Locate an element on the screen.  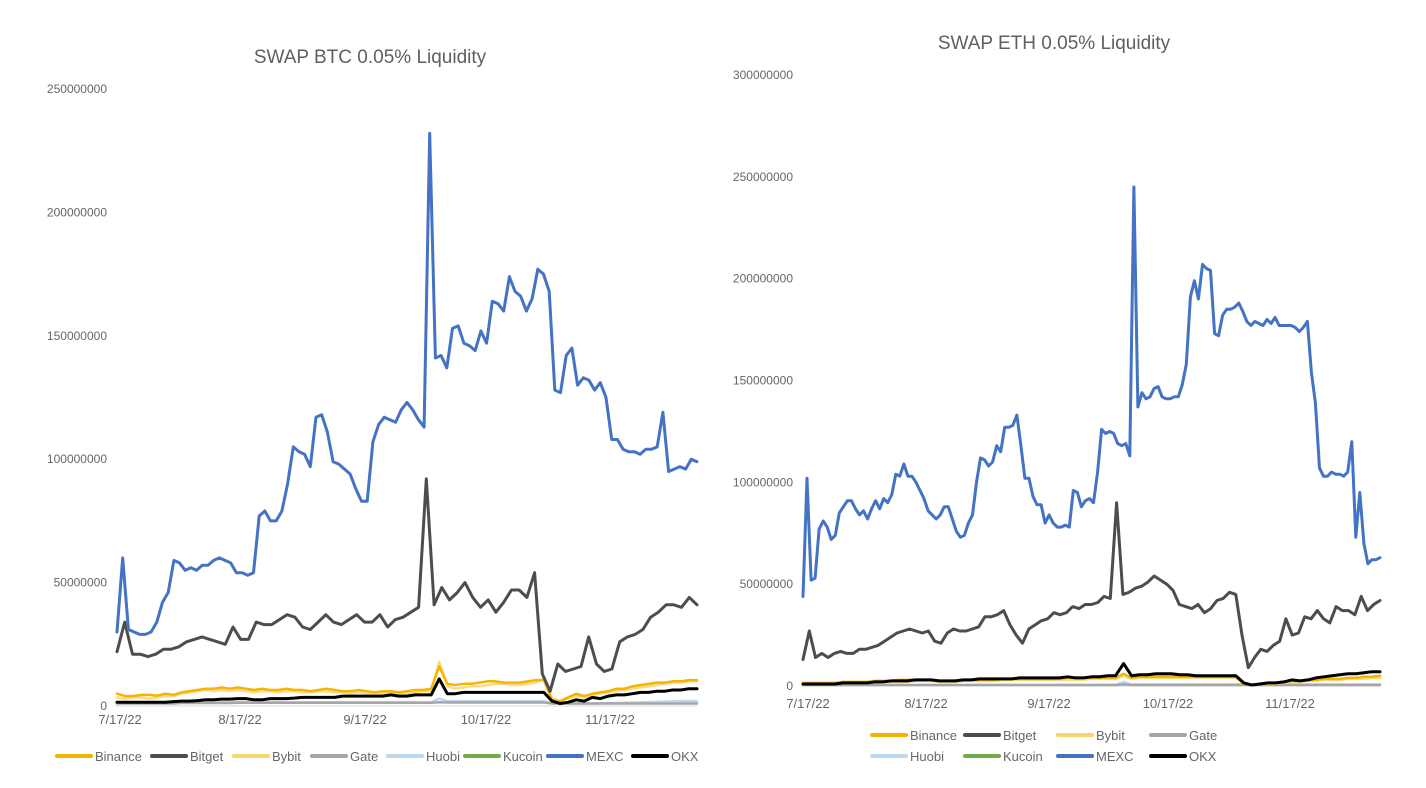
y-tick-label: 300000000 is located at coordinates (763, 75).